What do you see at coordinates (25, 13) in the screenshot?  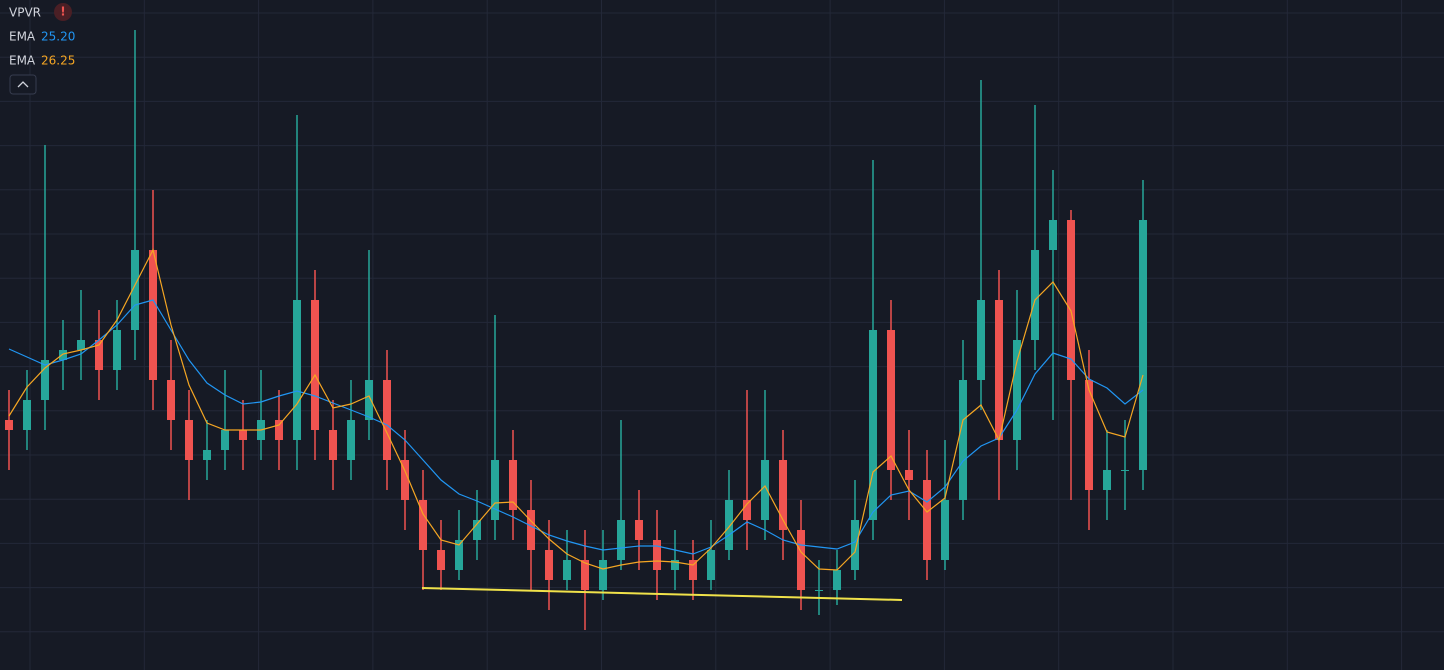 I see `study-name: VPVR` at bounding box center [25, 13].